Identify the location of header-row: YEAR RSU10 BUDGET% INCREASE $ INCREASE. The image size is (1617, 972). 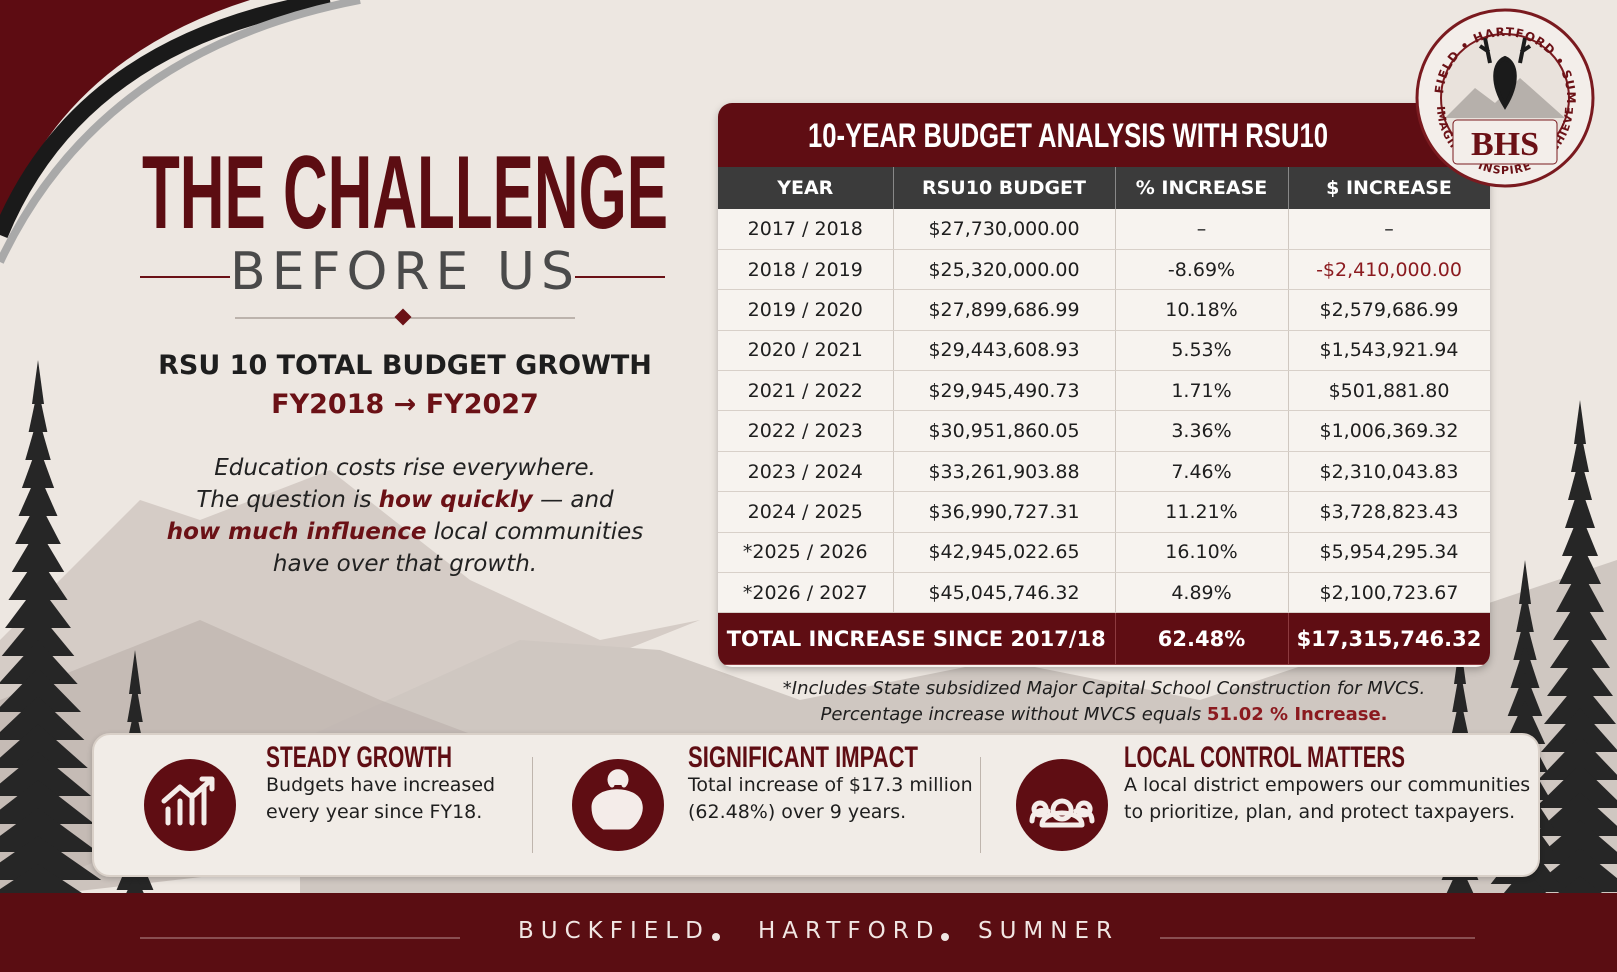
(1104, 188).